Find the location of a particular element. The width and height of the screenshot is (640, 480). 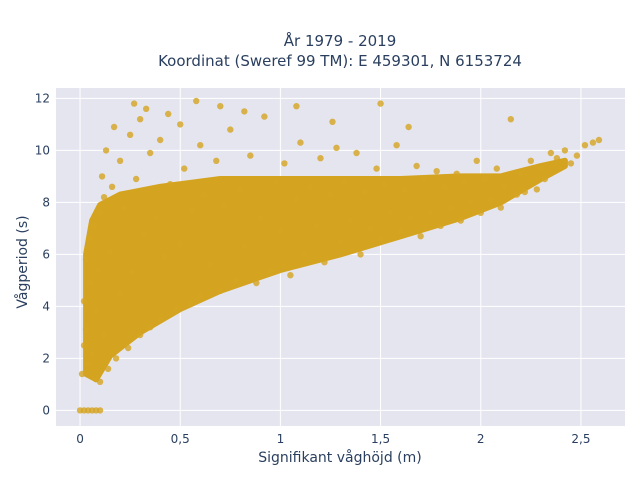

x-axis-title: Signifikant våghöjd (m) is located at coordinates (339, 457).